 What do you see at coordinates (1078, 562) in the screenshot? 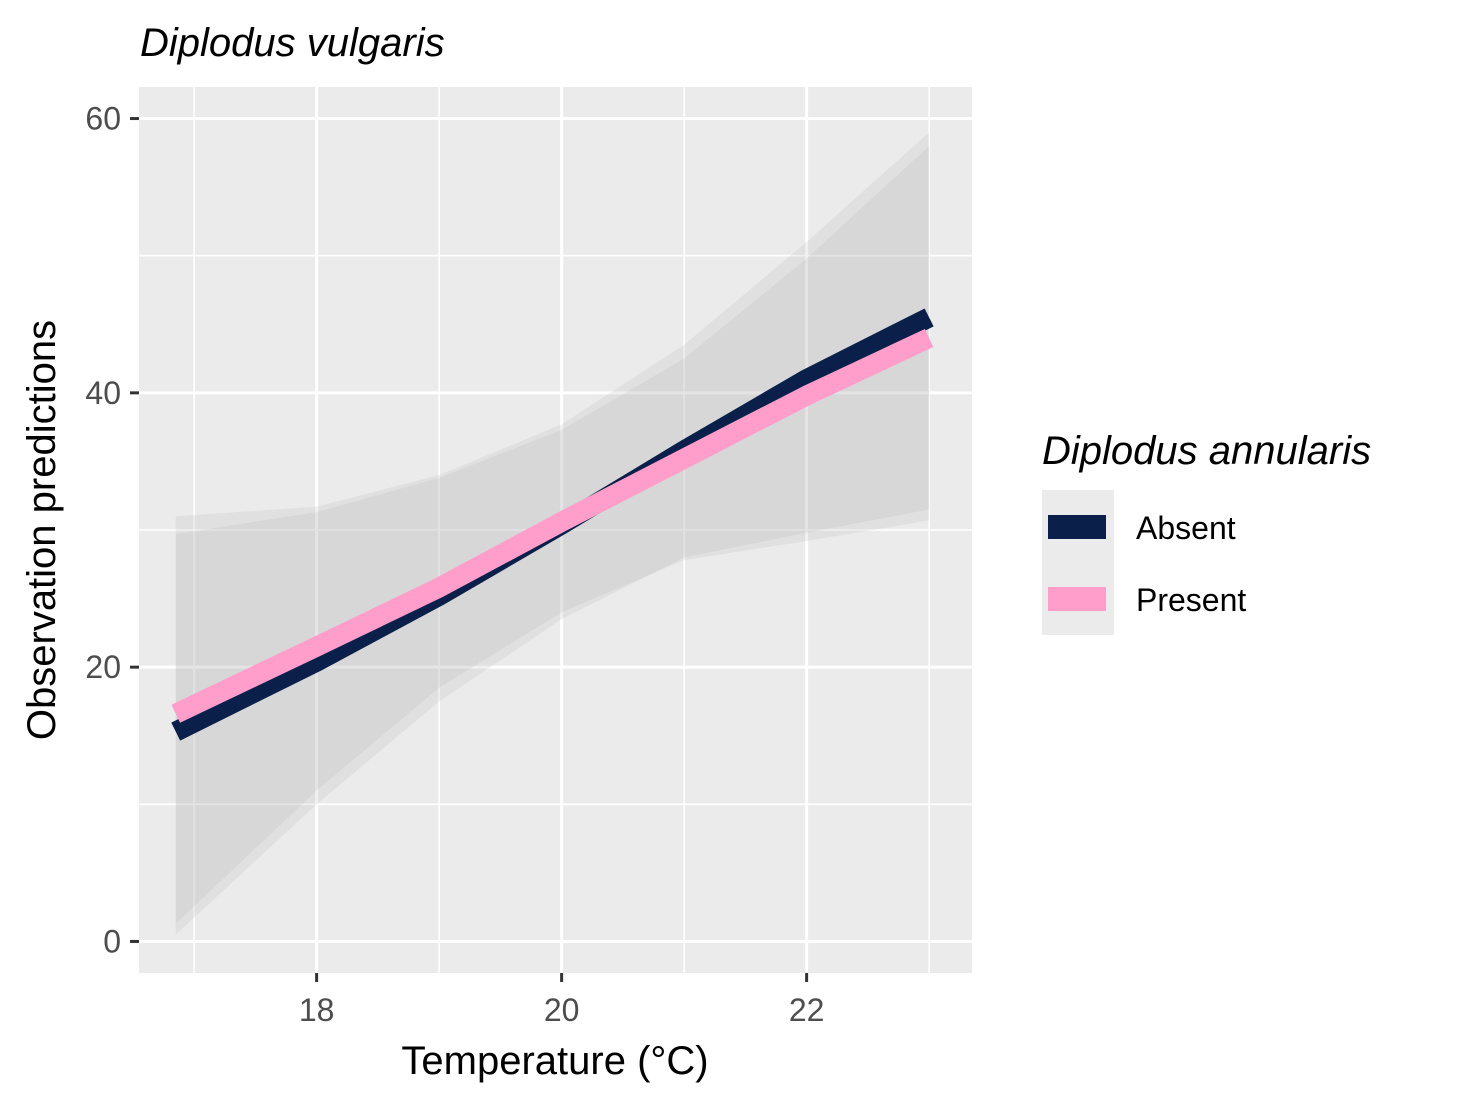
I see `legend-key-background` at bounding box center [1078, 562].